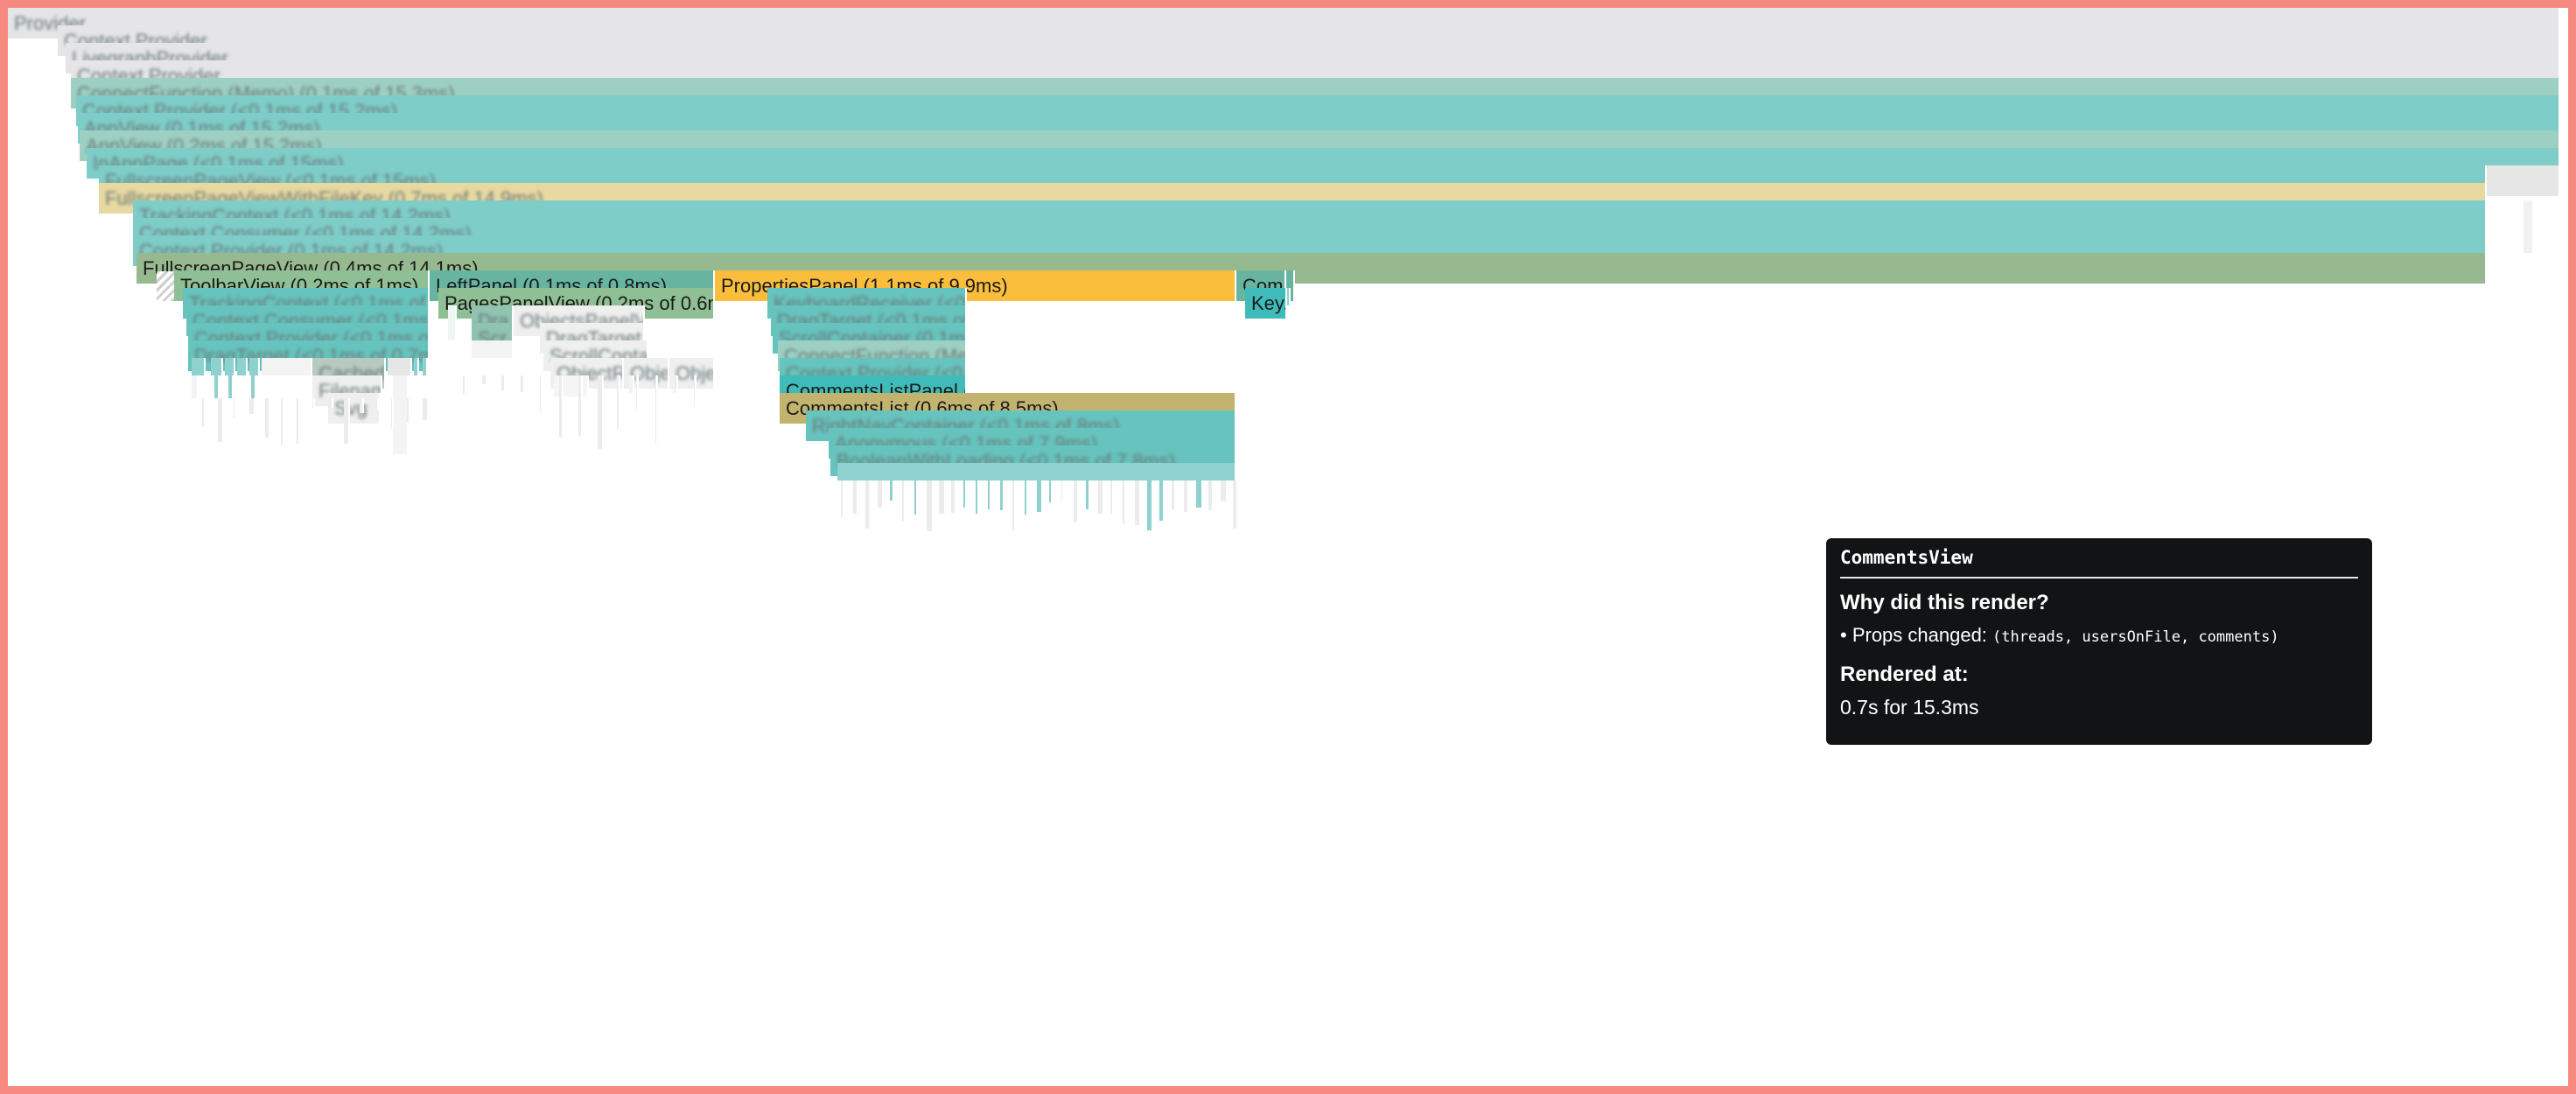 The image size is (2576, 1094). Describe the element at coordinates (165, 286) in the screenshot. I see `hatched-placeholder` at that location.